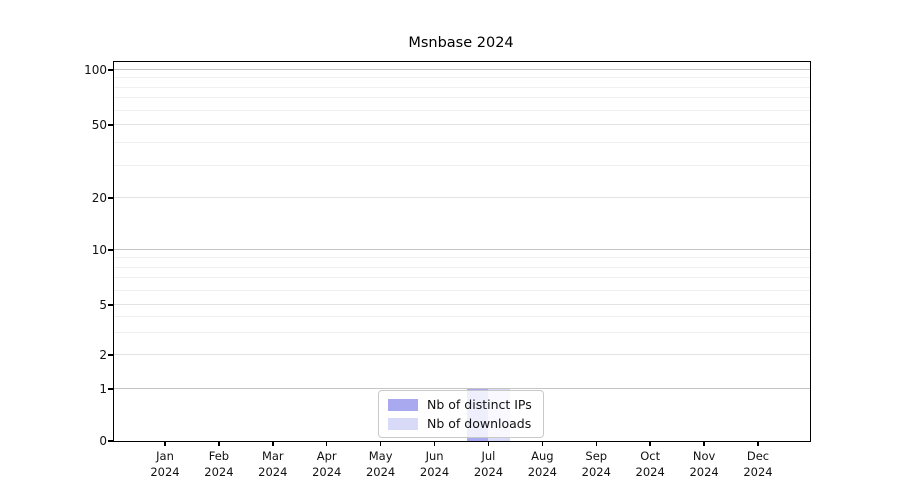  Describe the element at coordinates (103, 441) in the screenshot. I see `y-tick-label: 0` at that location.